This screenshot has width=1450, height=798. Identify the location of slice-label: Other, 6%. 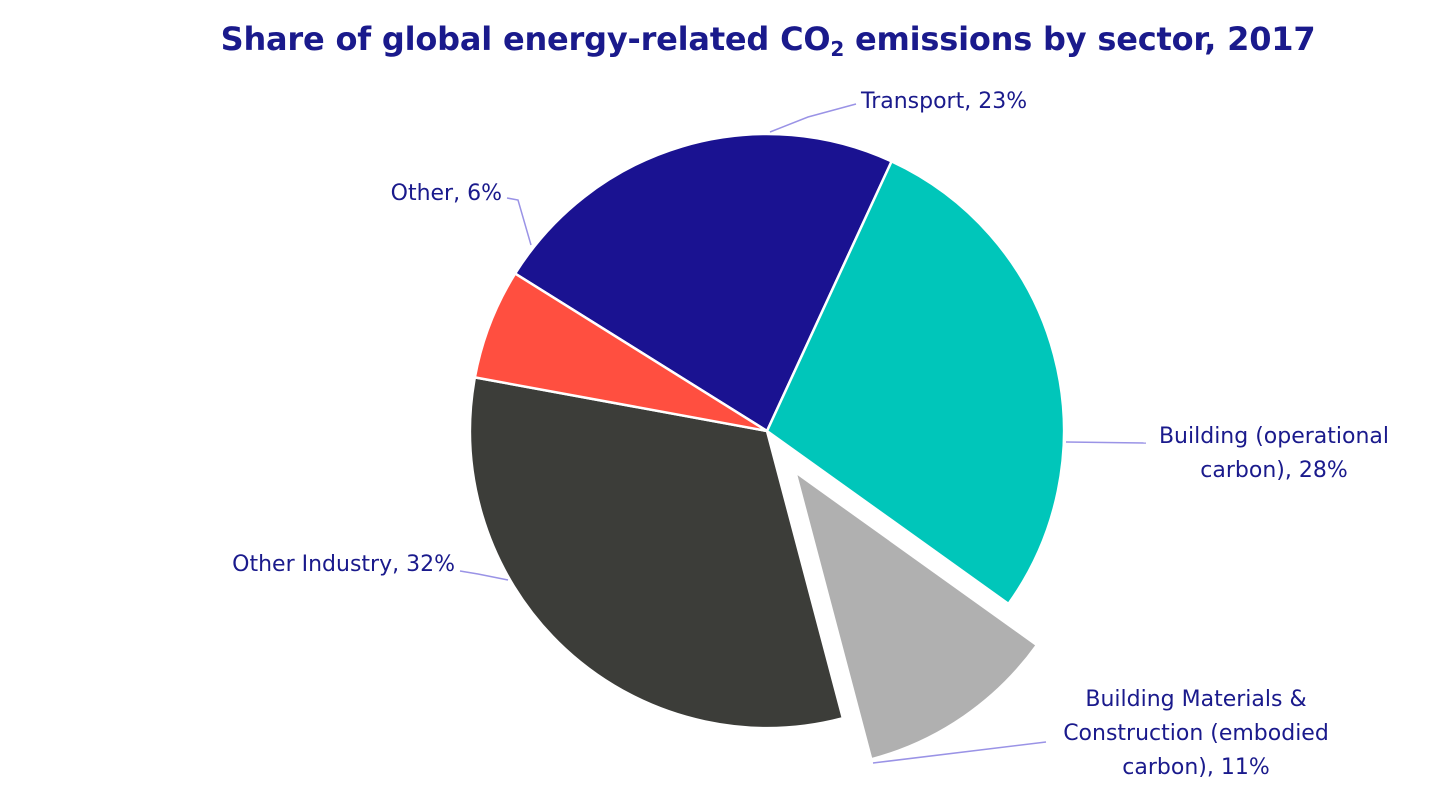
(446, 193).